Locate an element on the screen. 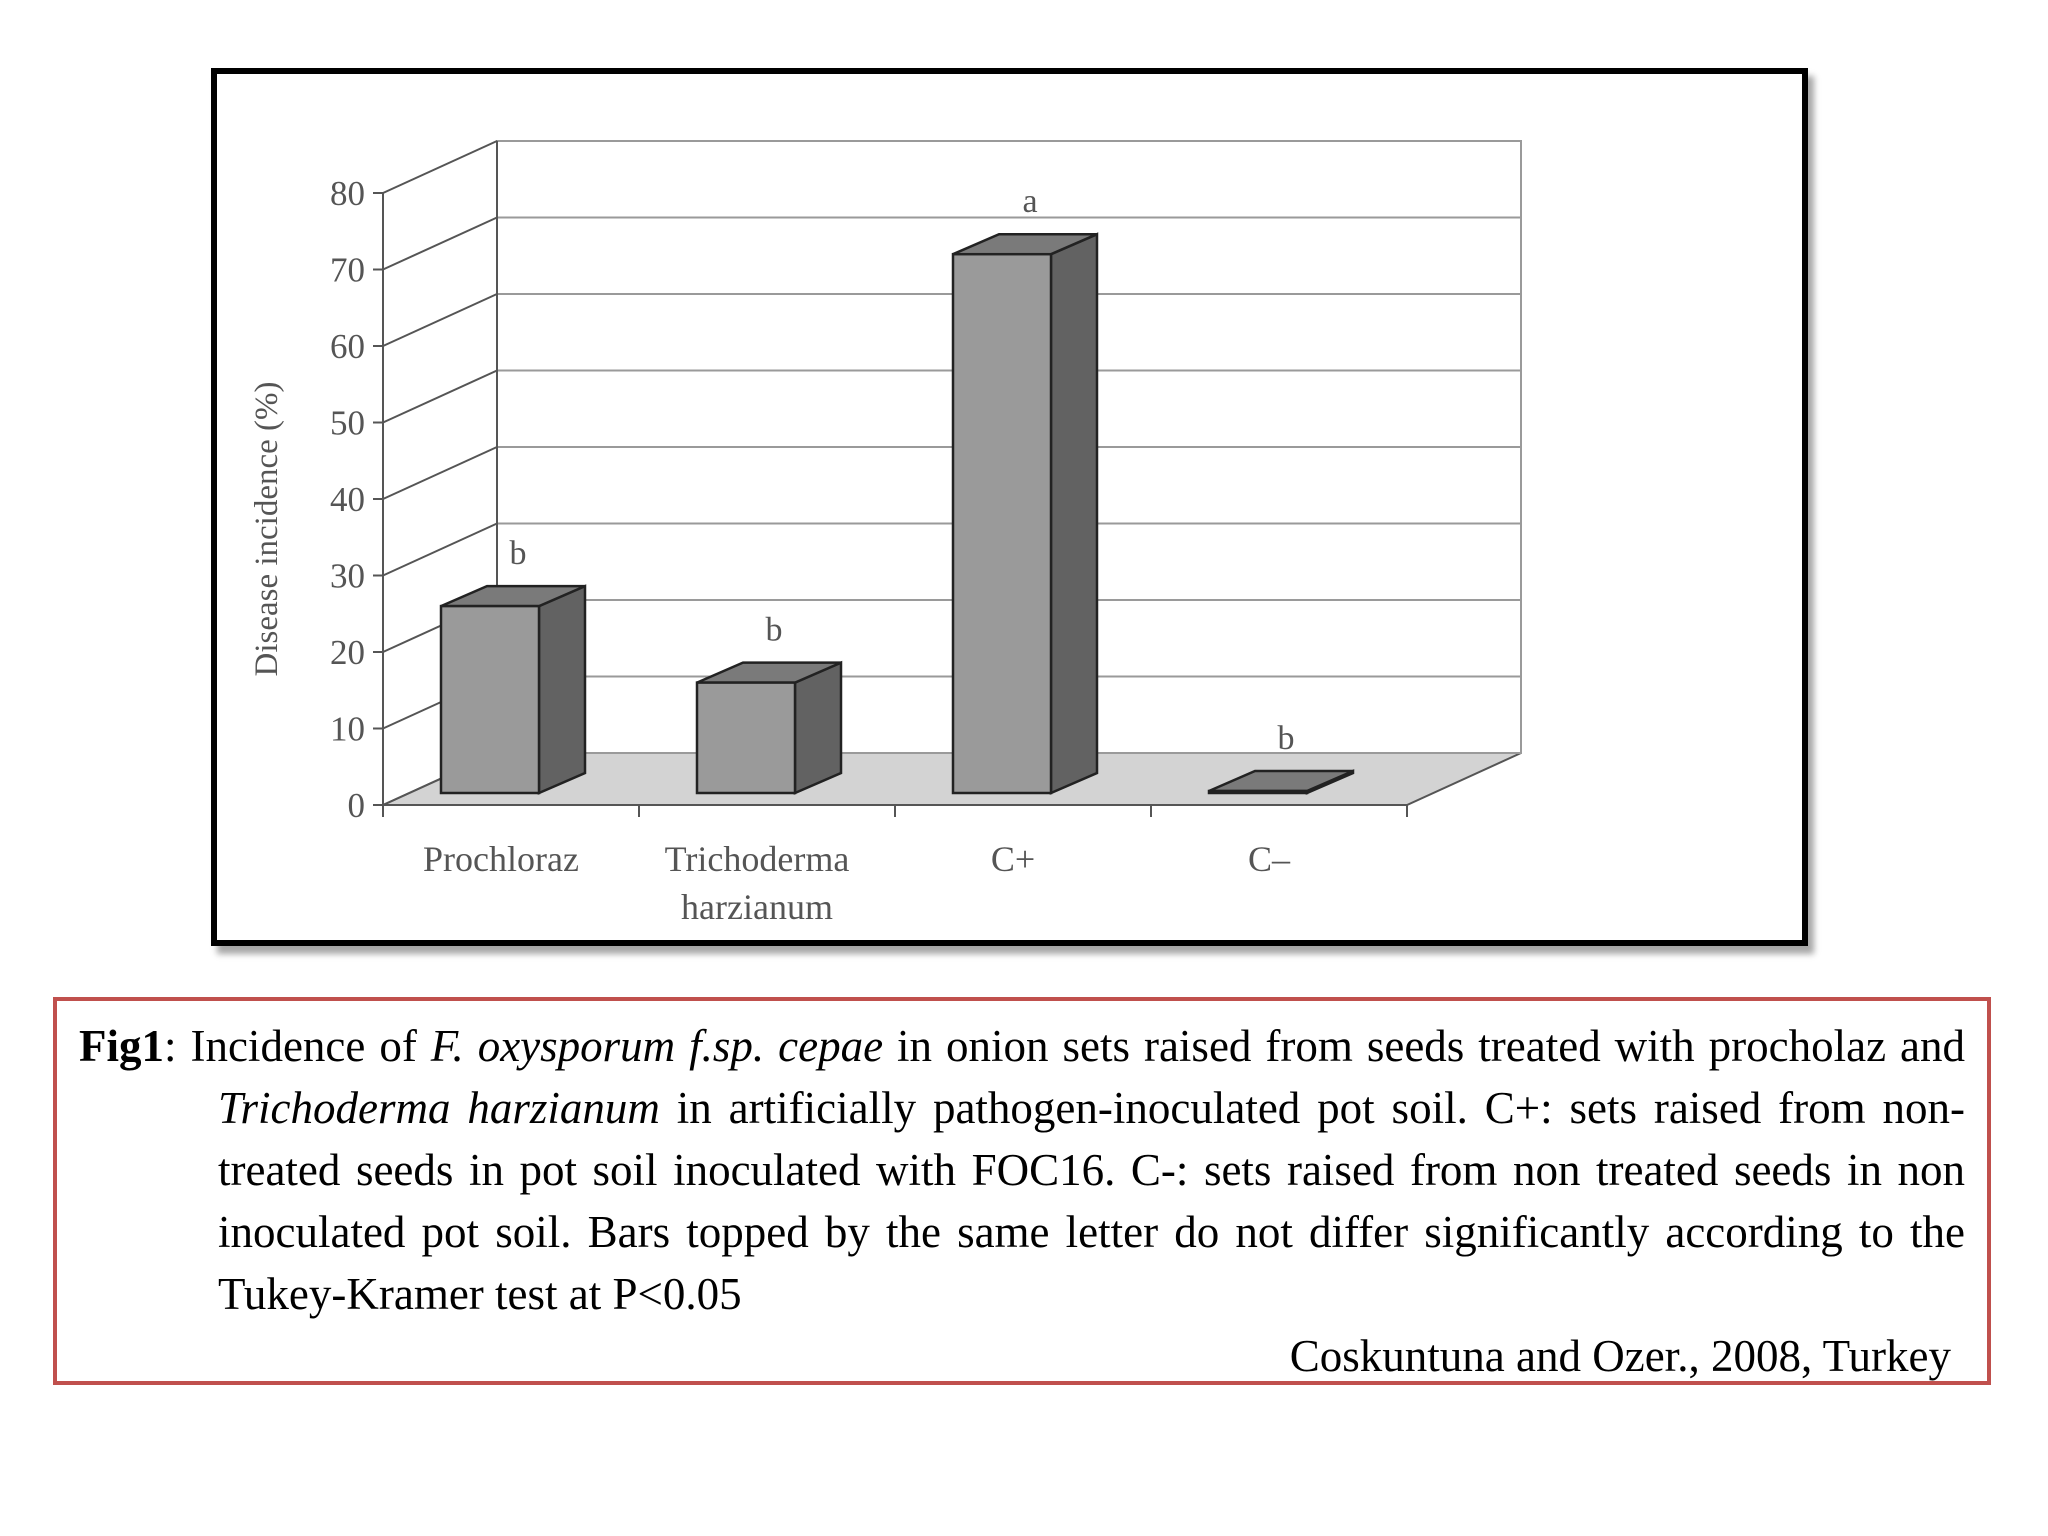 This screenshot has width=2048, height=1536. y-tick-label: 30 is located at coordinates (347, 576).